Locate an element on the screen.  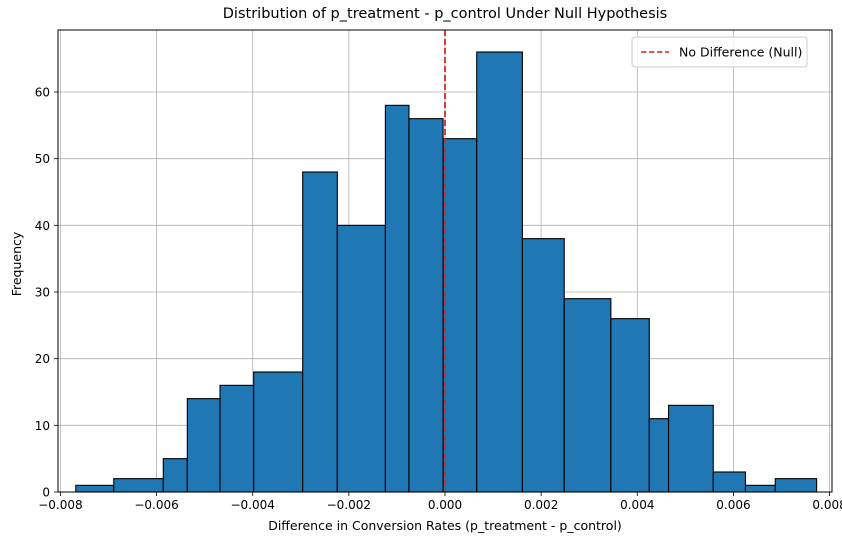
legend: No Difference (Null) is located at coordinates (719, 52).